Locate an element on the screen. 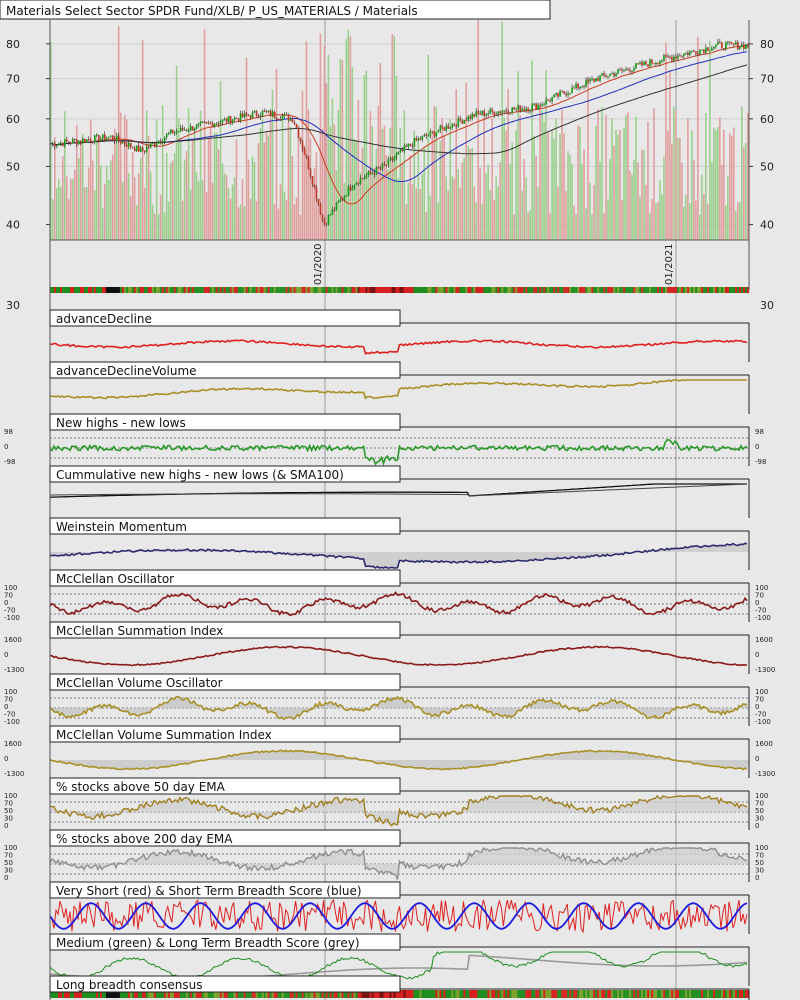  panel-tick-left: 70 is located at coordinates (8, 804).